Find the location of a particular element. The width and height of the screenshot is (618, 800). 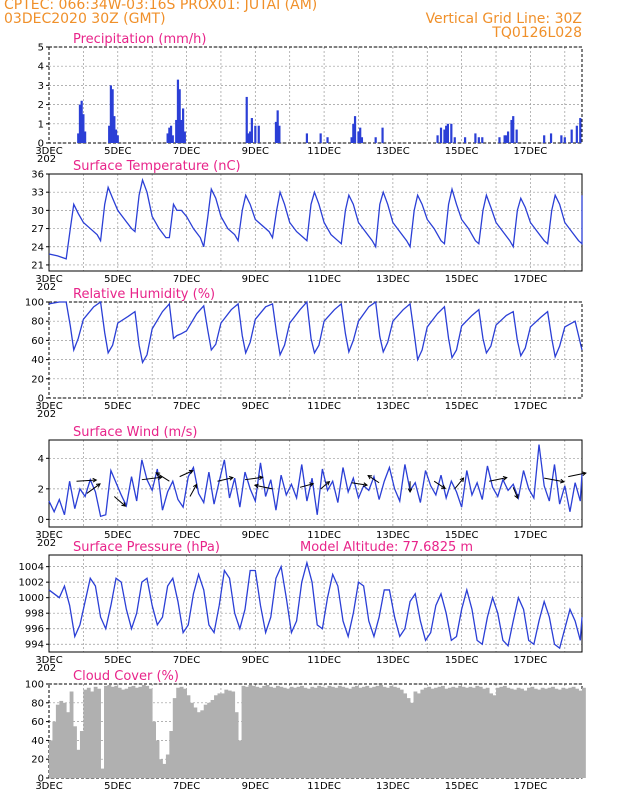

precip-xtick-label: 17DEC is located at coordinates (531, 151).